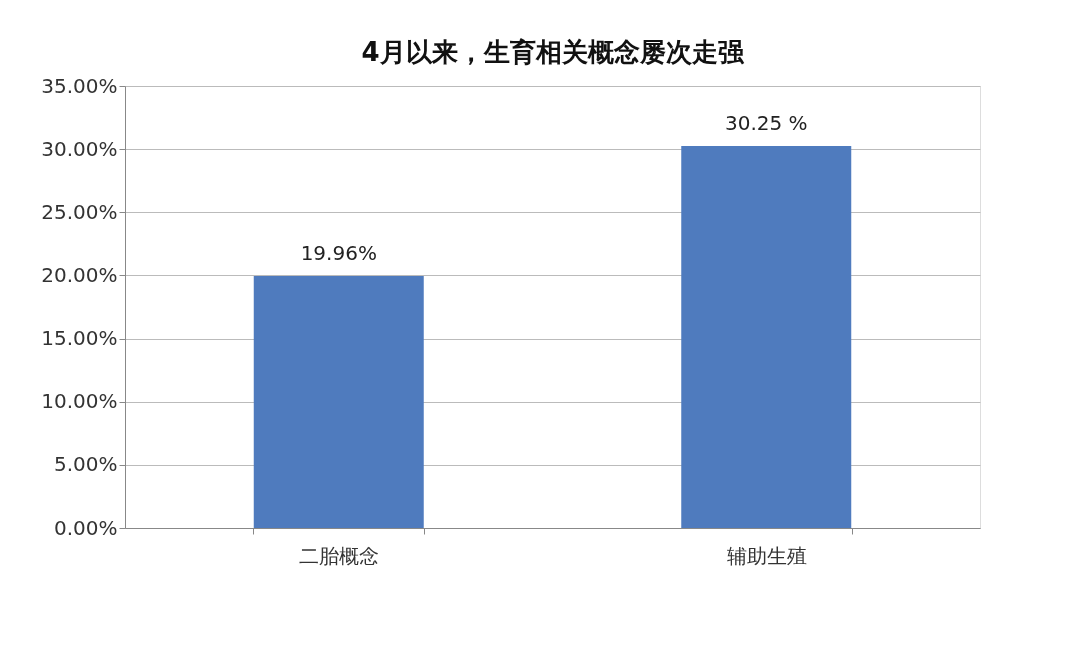 Image resolution: width=1080 pixels, height=664 pixels. What do you see at coordinates (79, 338) in the screenshot?
I see `y-tick-label: 15.00%` at bounding box center [79, 338].